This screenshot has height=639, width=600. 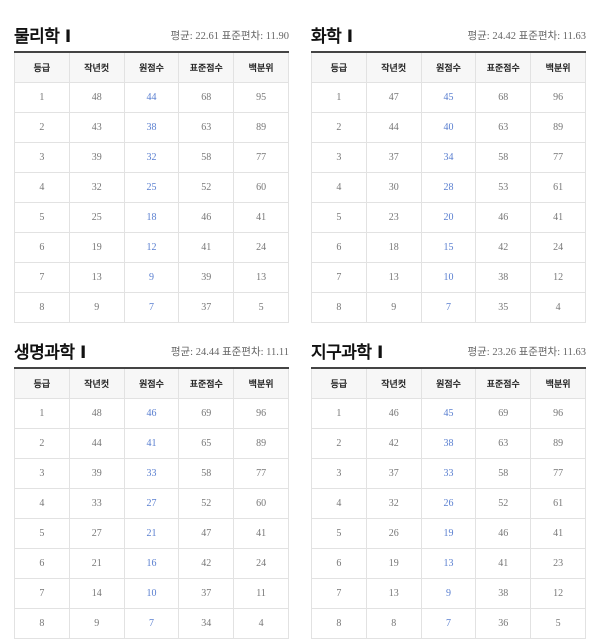 I want to click on column-header-percentile: 백분위, so click(x=558, y=67).